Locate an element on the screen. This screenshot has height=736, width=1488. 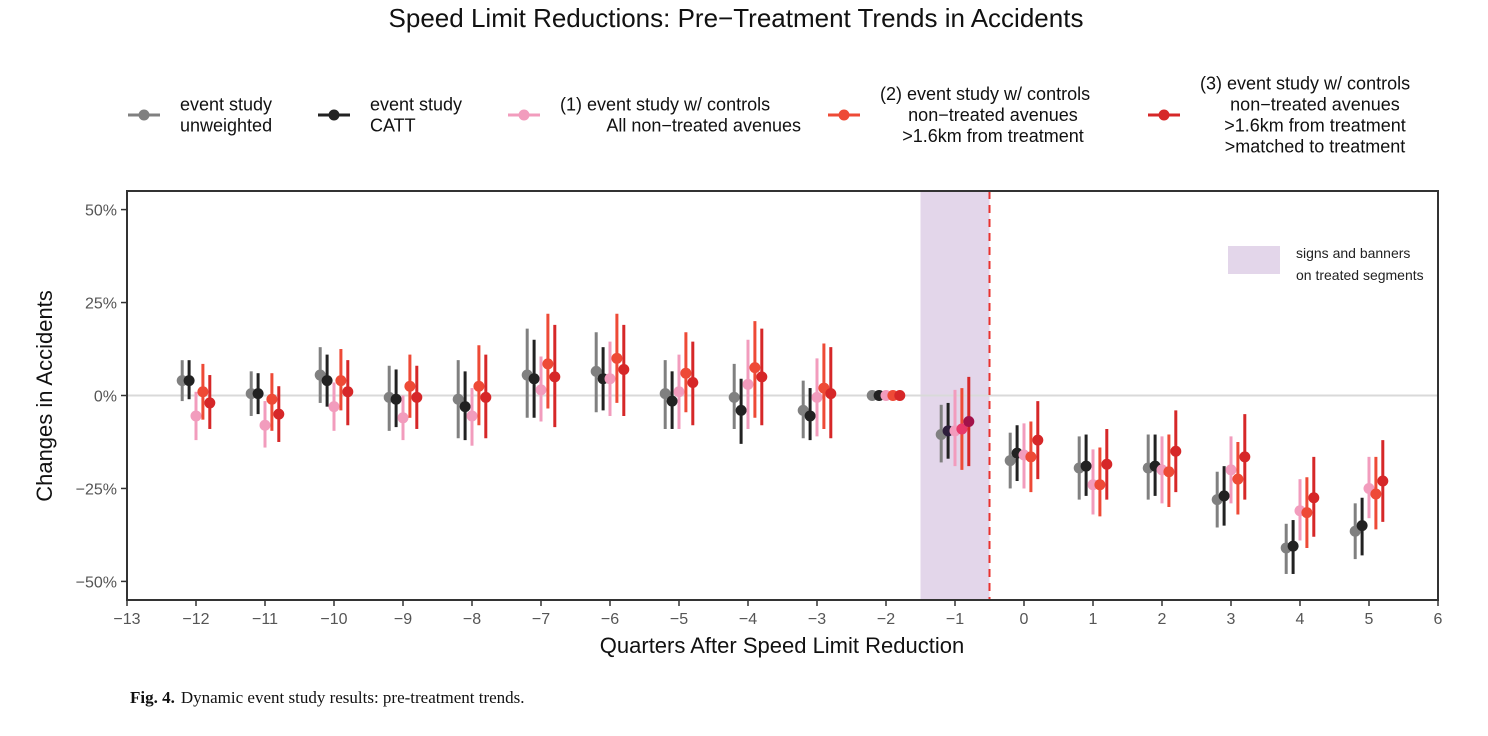
x-tick-label: −12 is located at coordinates (195, 619).